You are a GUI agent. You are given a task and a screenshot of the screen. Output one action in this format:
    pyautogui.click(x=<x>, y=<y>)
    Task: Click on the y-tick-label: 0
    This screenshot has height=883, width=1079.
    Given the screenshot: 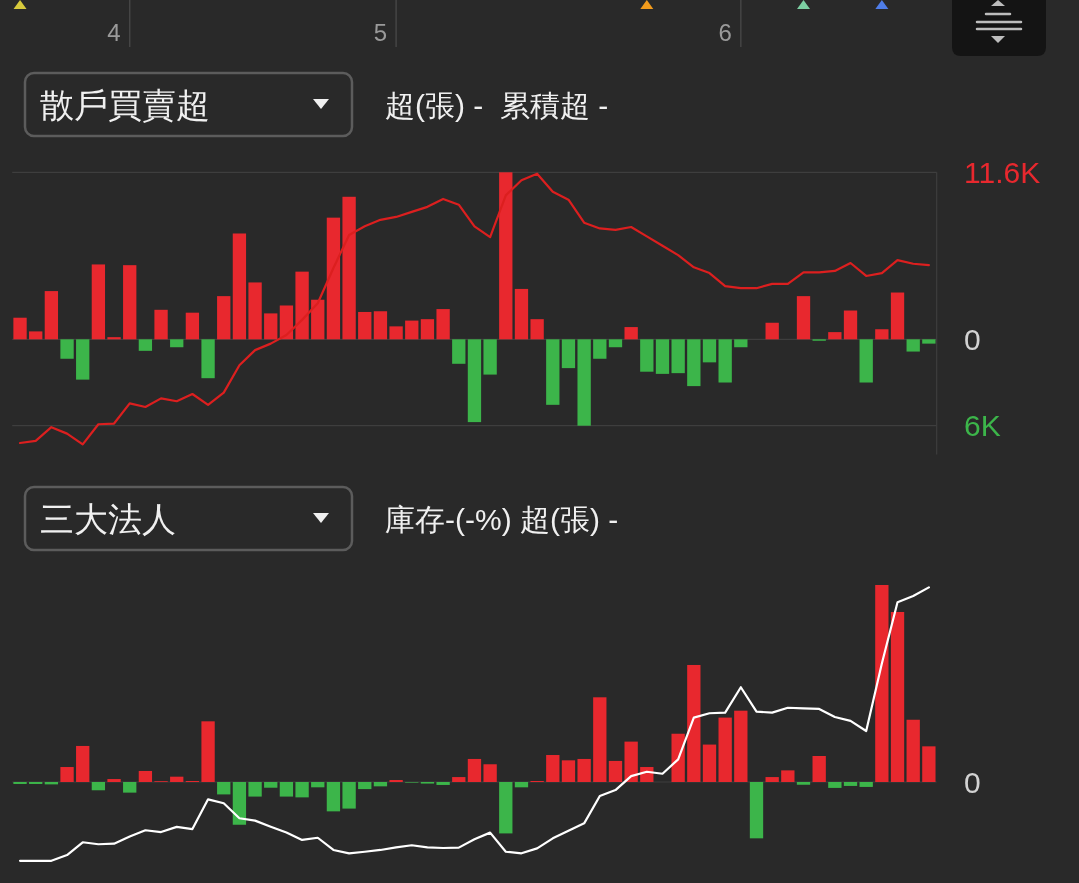 What is the action you would take?
    pyautogui.click(x=972, y=339)
    